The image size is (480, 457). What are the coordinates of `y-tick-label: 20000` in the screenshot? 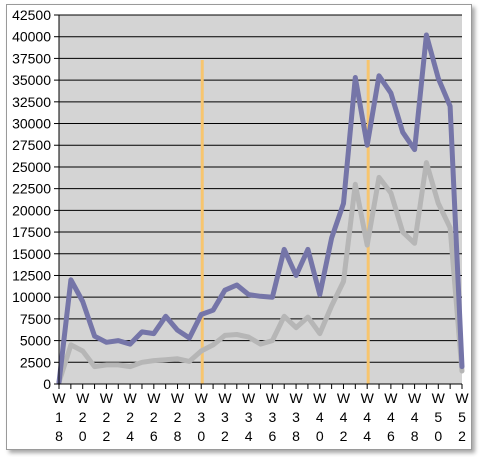 It's located at (31, 210).